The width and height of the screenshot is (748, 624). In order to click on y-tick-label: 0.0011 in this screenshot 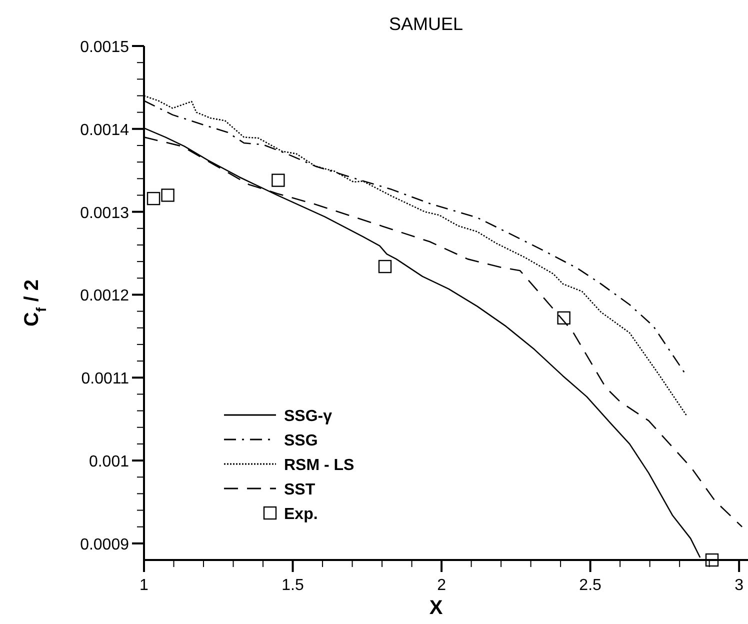, I will do `click(105, 379)`.